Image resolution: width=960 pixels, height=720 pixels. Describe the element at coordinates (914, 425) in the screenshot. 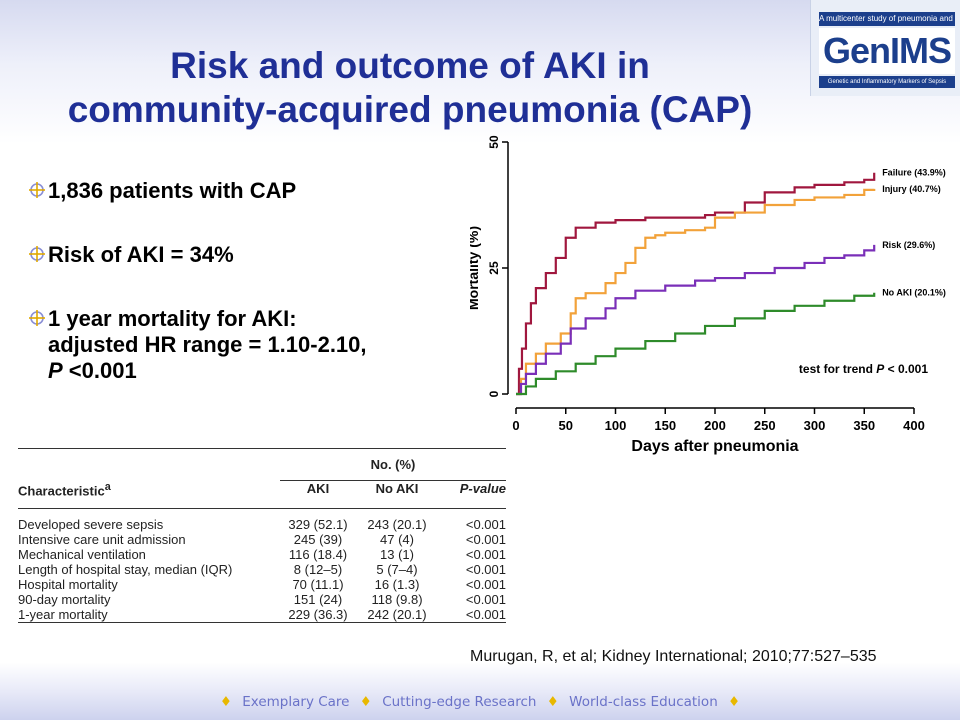

I see `x-tick-label: 400` at that location.